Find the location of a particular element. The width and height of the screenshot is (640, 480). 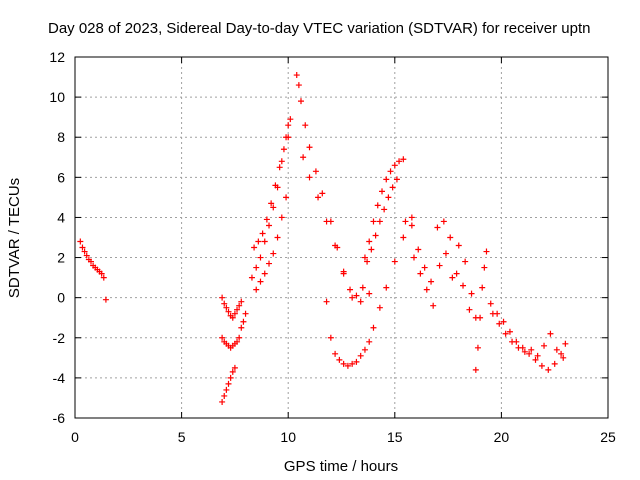

y-tick-label: 4 is located at coordinates (61, 217).